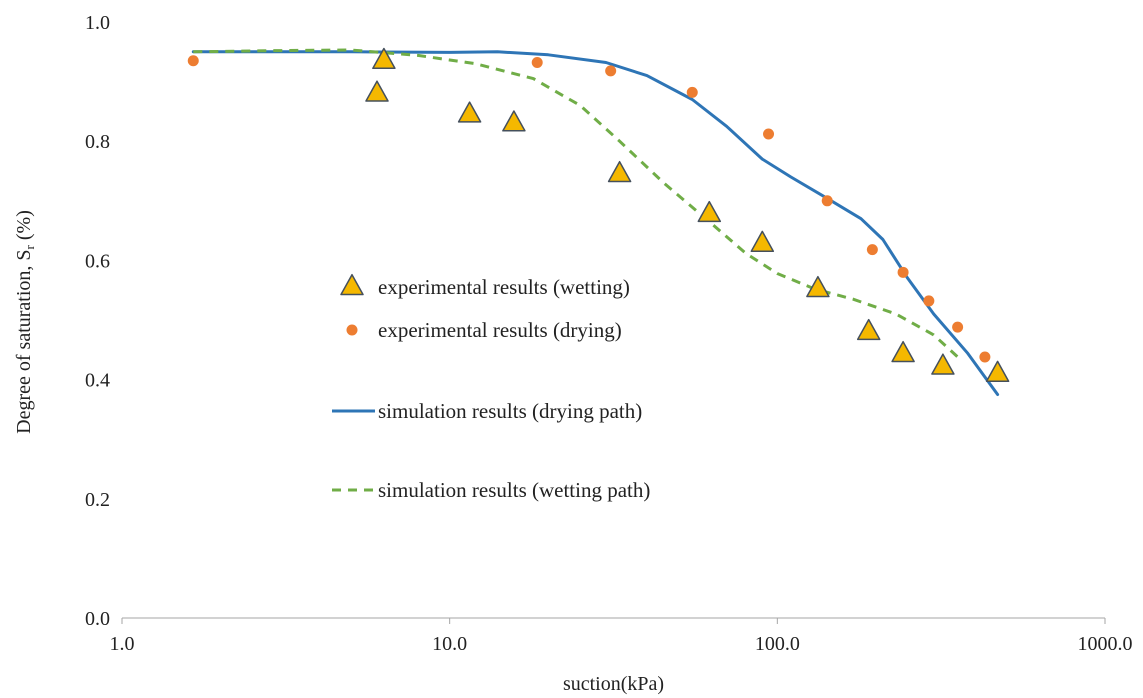  Describe the element at coordinates (97, 261) in the screenshot. I see `y-tick-label: 0.6` at that location.